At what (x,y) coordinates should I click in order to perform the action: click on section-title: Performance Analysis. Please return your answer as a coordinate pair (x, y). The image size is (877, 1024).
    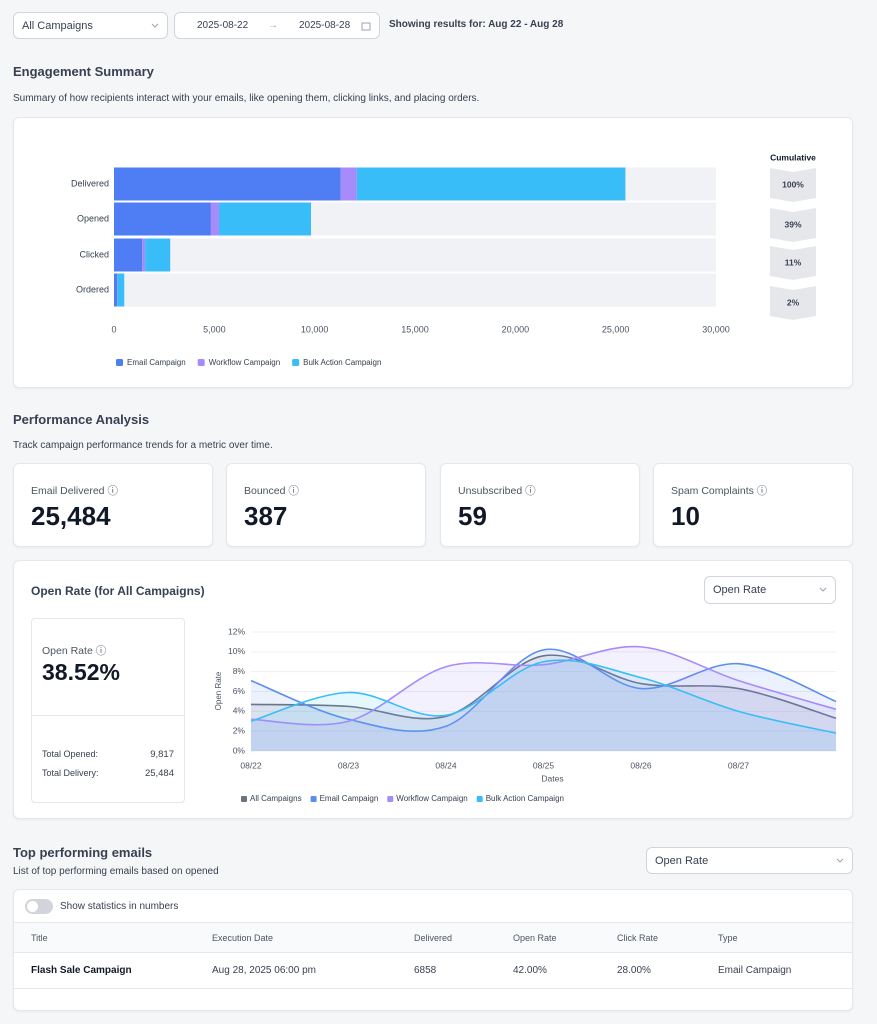
    Looking at the image, I should click on (81, 419).